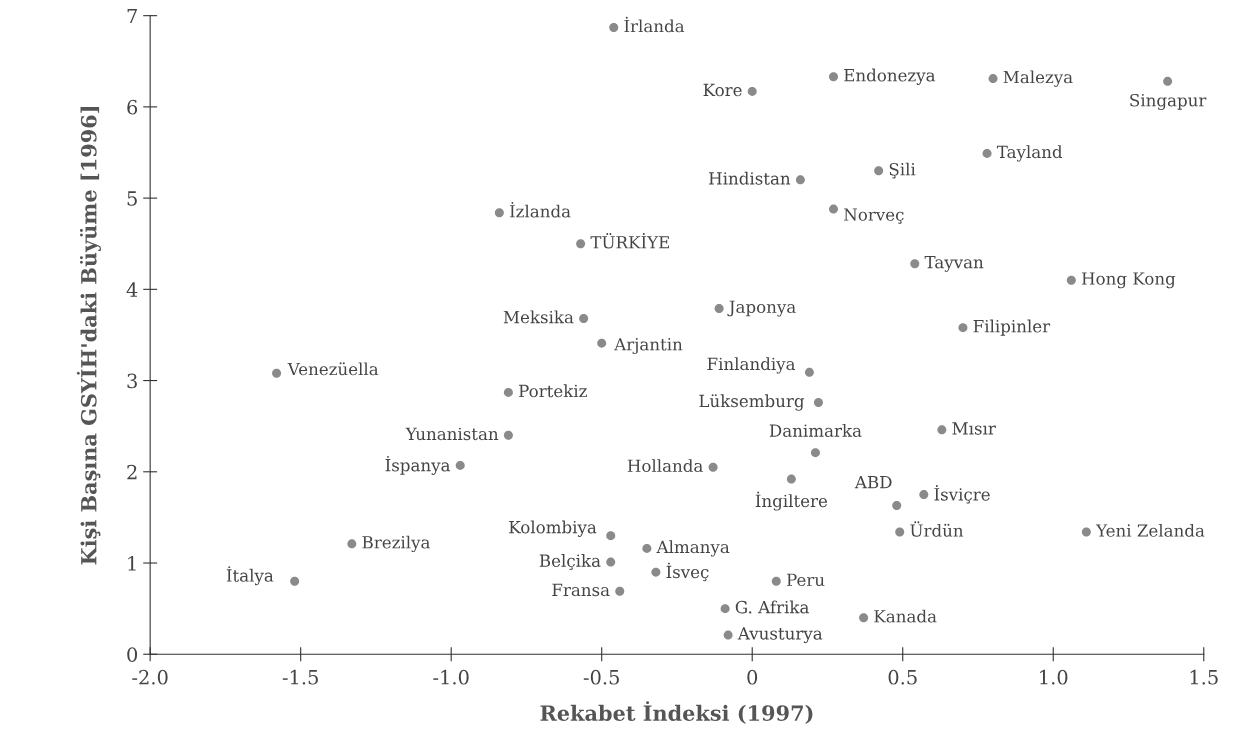 This screenshot has width=1241, height=746. What do you see at coordinates (772, 607) in the screenshot?
I see `series-label: G. Afrika` at bounding box center [772, 607].